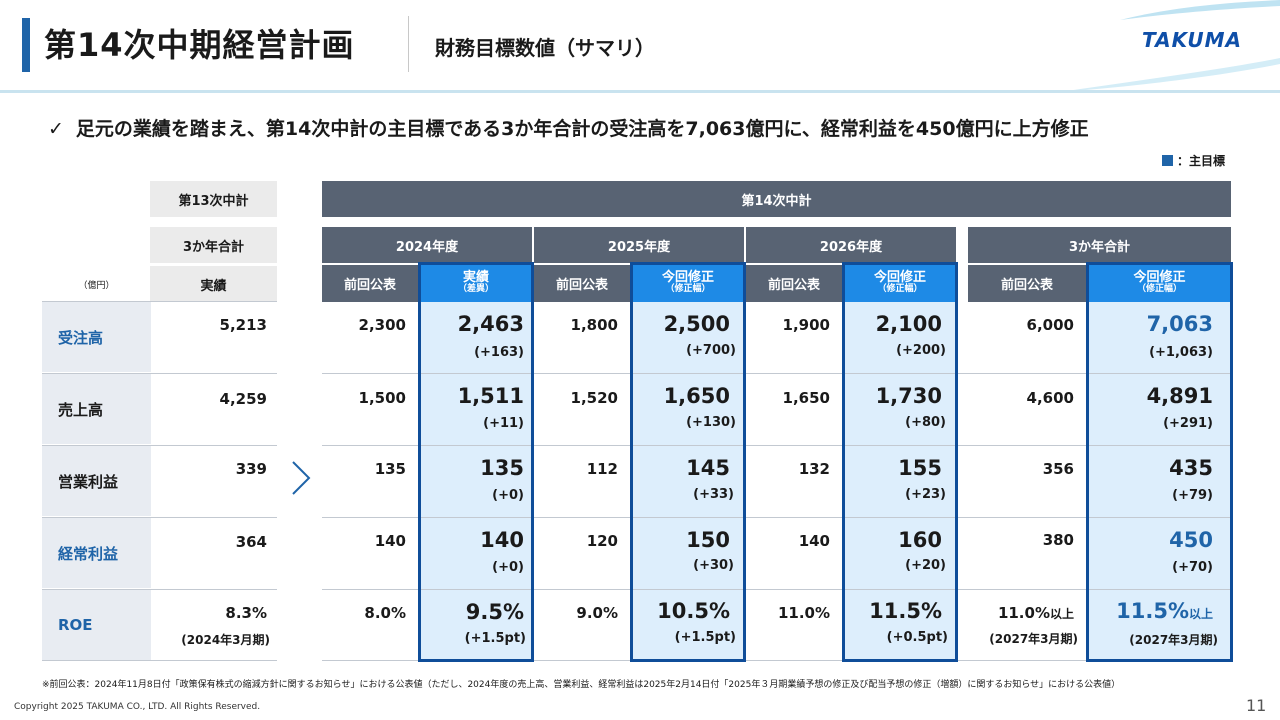 The image size is (1280, 720). What do you see at coordinates (597, 613) in the screenshot?
I see `roe-y25-prev: 9.0%` at bounding box center [597, 613].